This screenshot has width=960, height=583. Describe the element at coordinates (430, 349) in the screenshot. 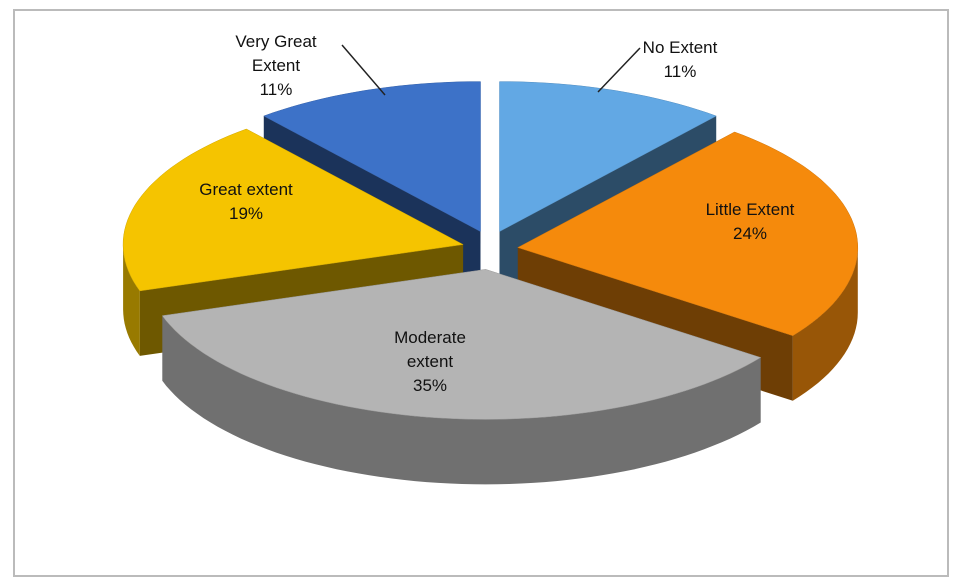

I see `label-name: Moderate extent` at that location.